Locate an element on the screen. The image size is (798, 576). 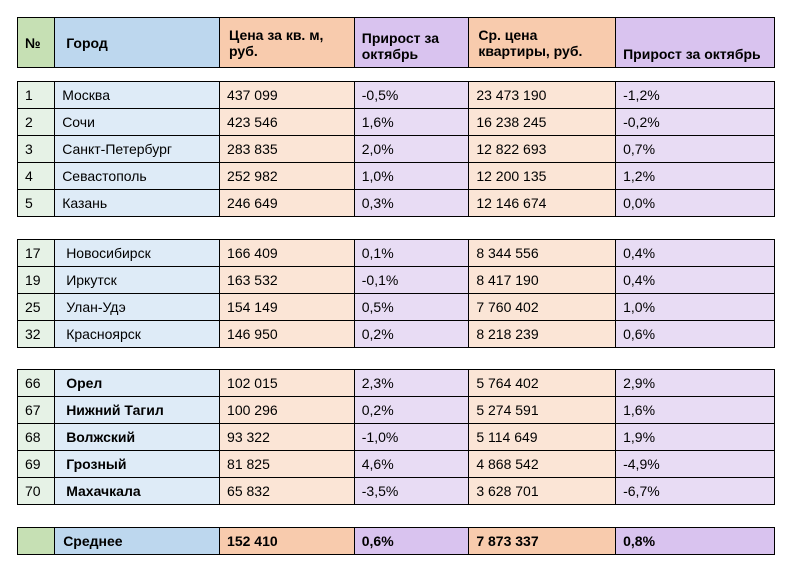
cell-growth-avg: -0,2% is located at coordinates (695, 122).